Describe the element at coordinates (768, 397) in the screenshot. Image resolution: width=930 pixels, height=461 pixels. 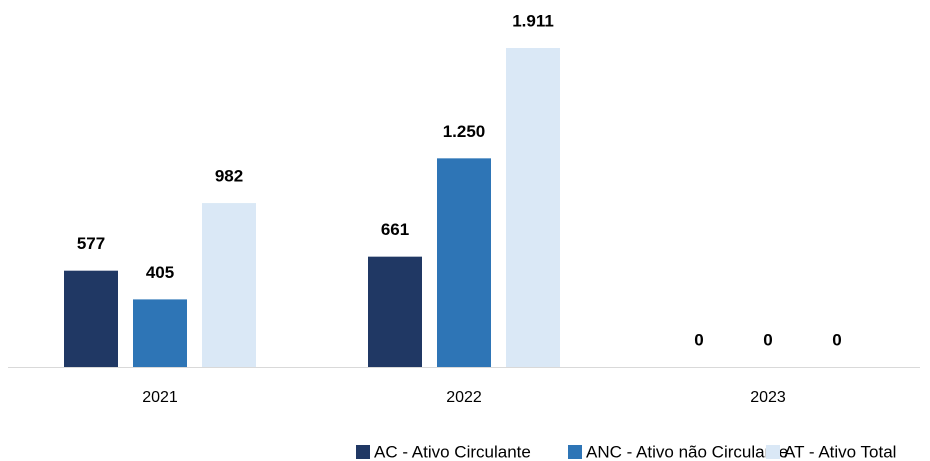
I see `x-tick-label: 2023` at that location.